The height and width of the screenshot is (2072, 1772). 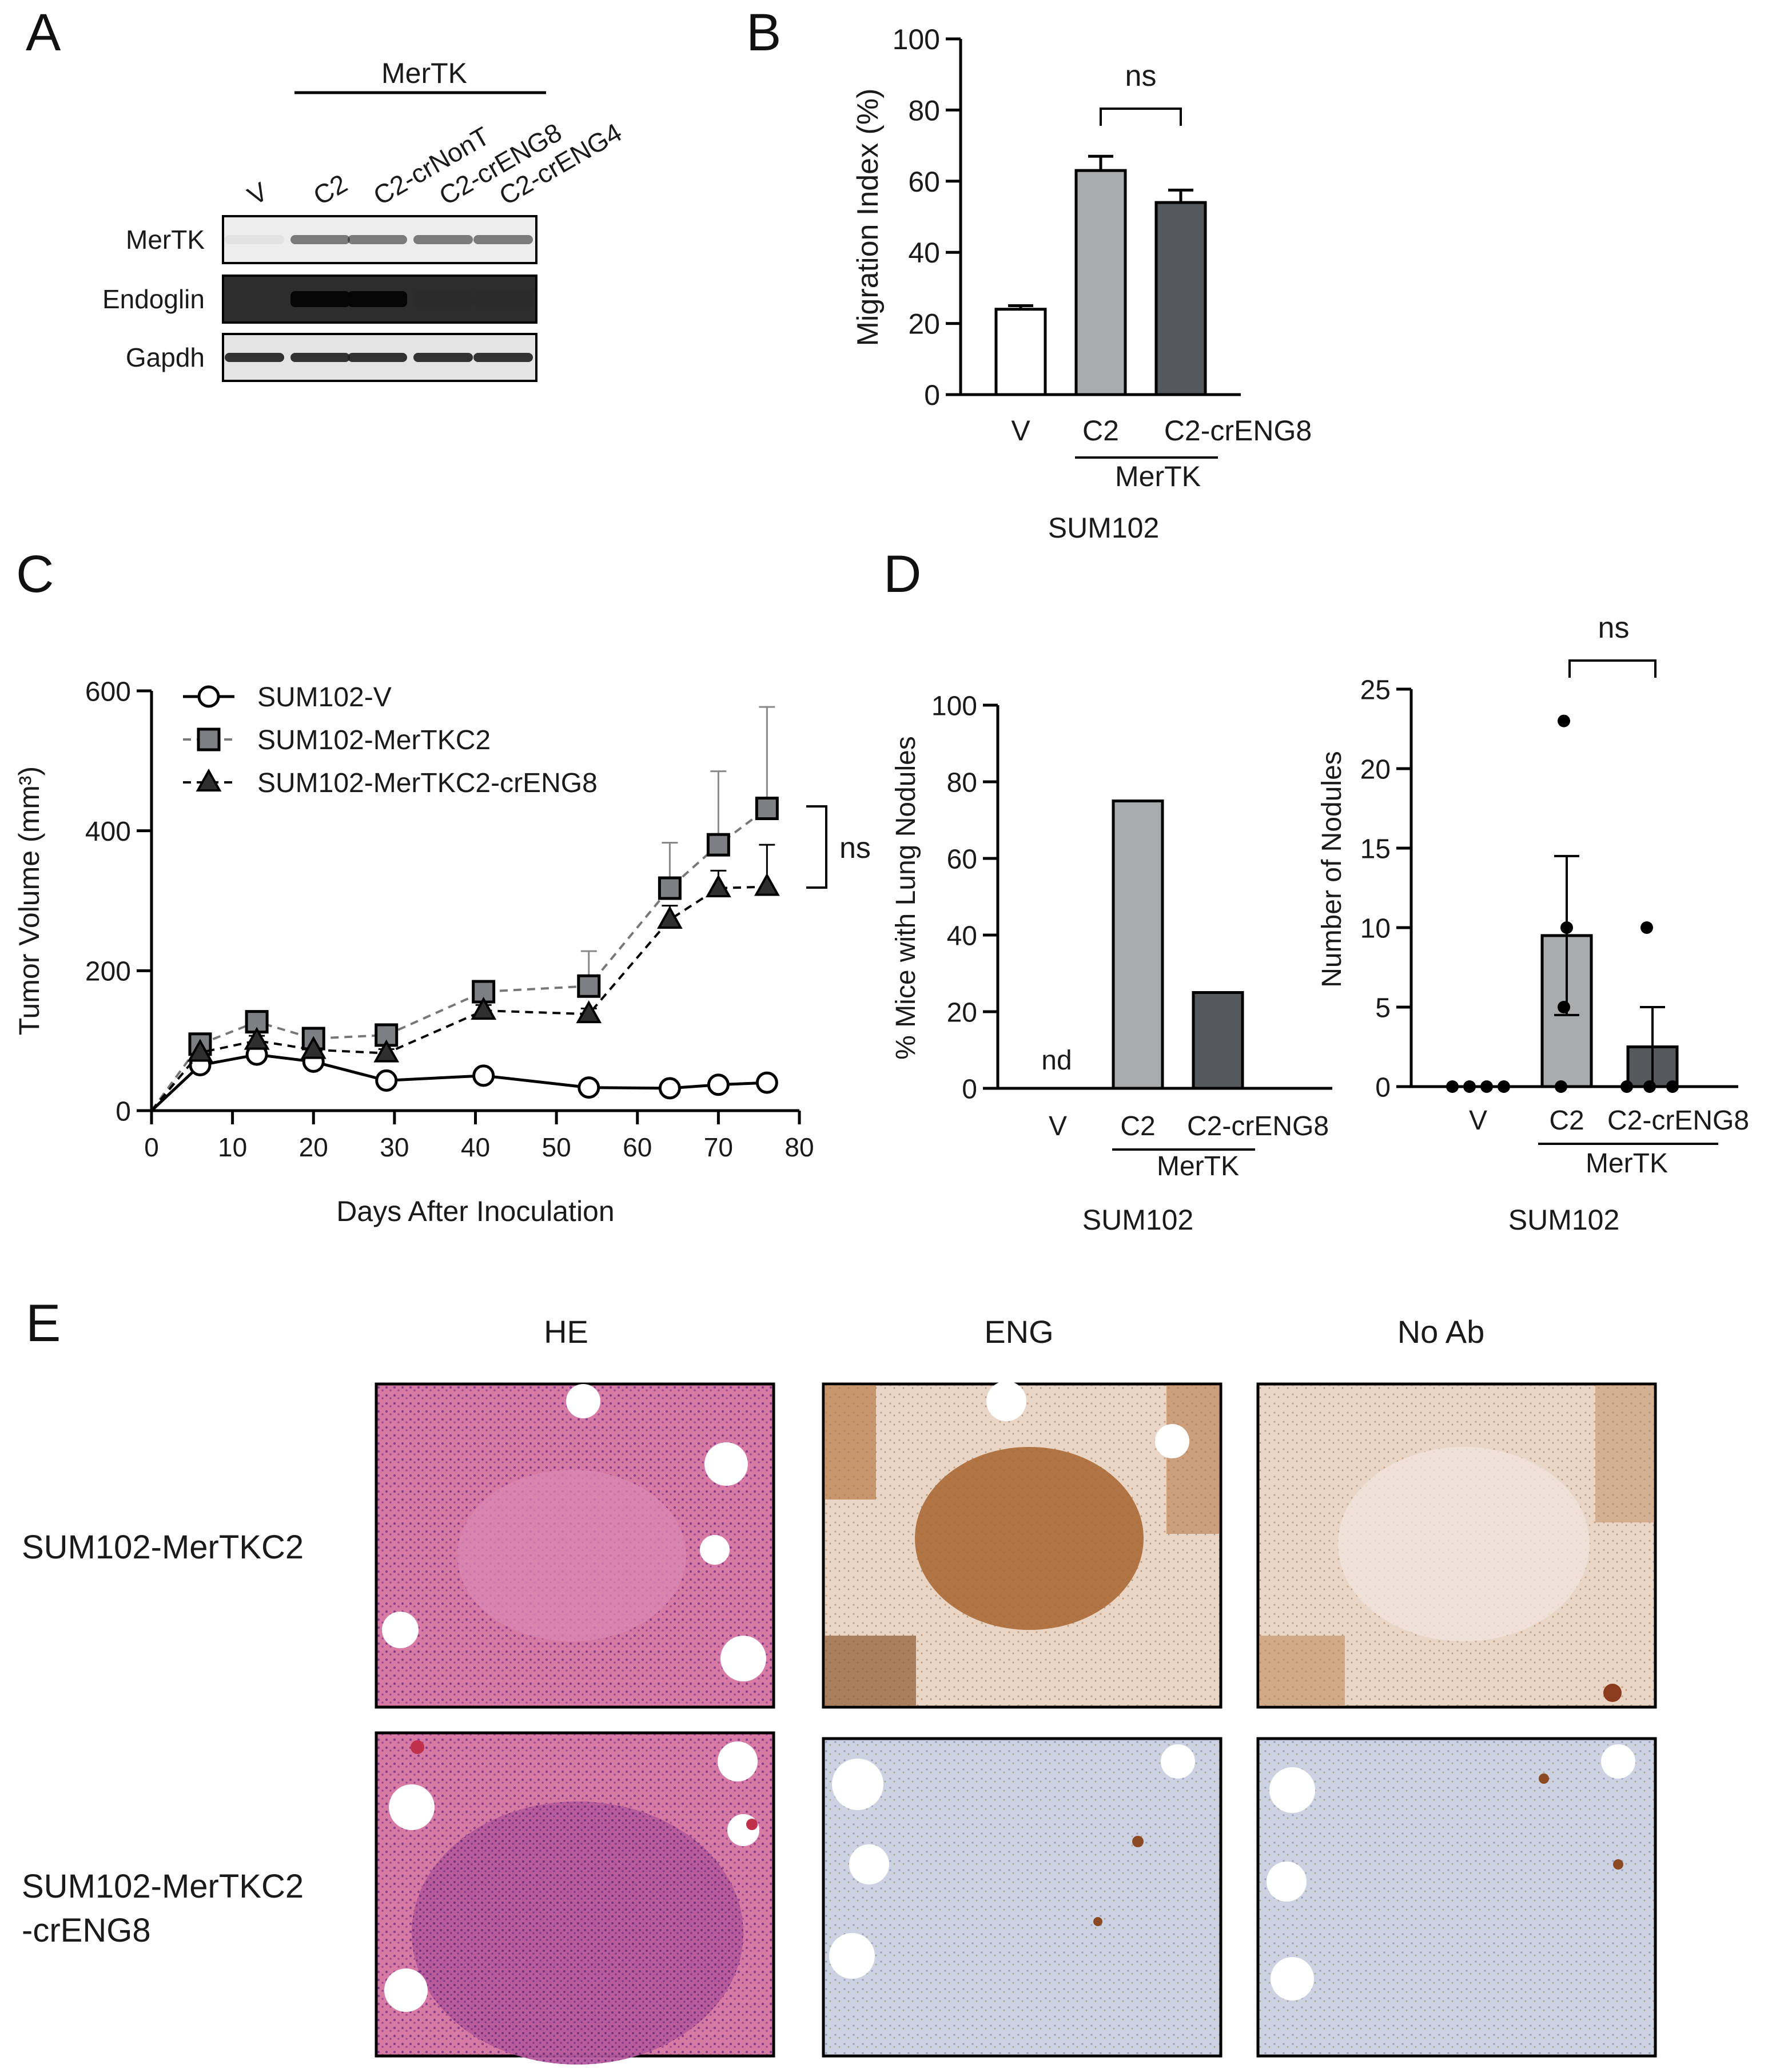 What do you see at coordinates (475, 1211) in the screenshot?
I see `x-axis-label: Days After Inoculation` at bounding box center [475, 1211].